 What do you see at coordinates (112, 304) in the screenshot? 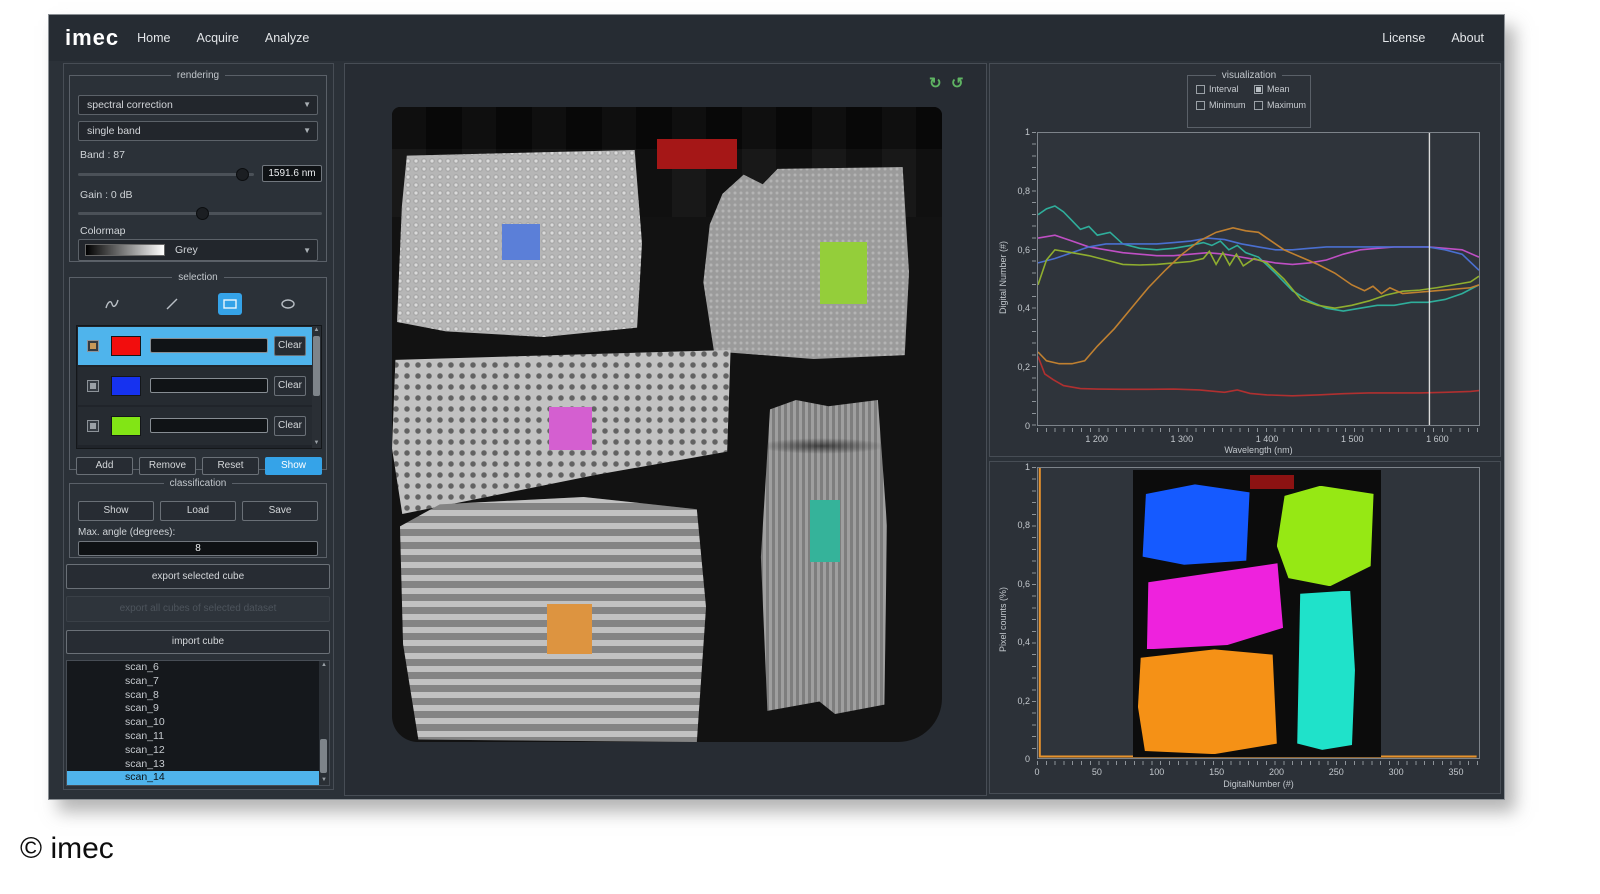
I see `freehand-tool-icon` at bounding box center [112, 304].